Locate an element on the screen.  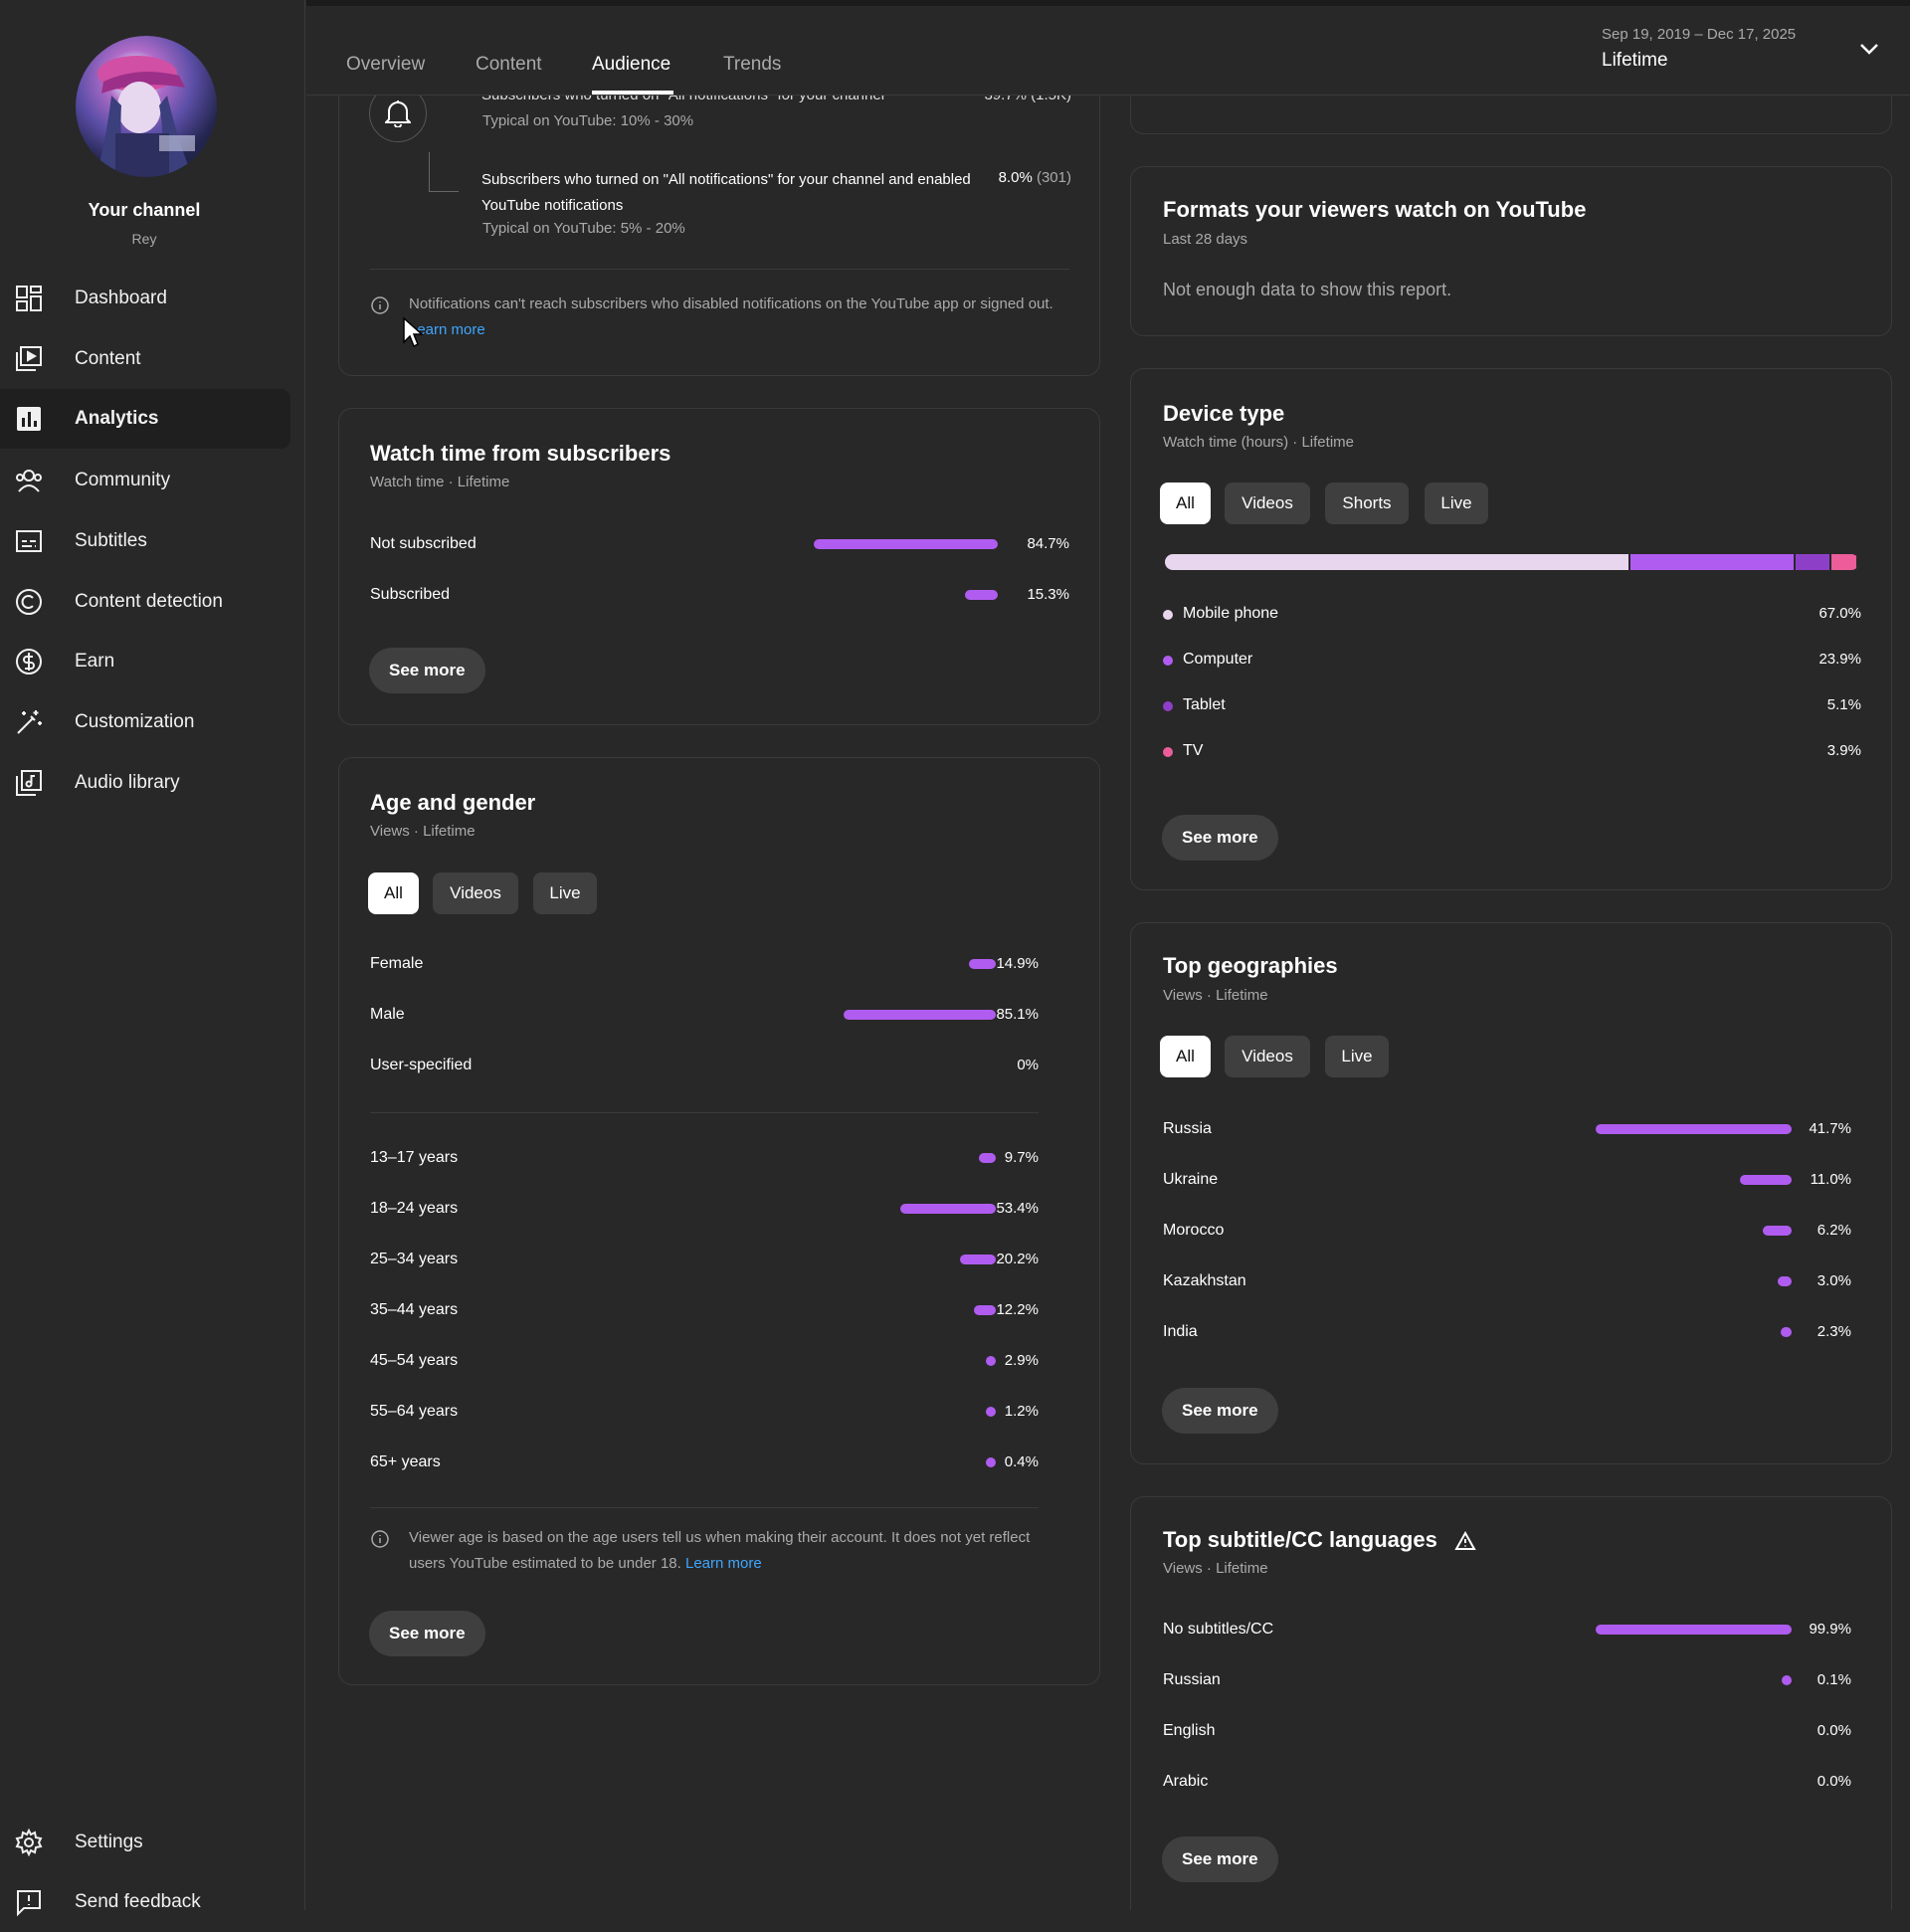
watch-row-label: Not subscribed is located at coordinates (423, 543).